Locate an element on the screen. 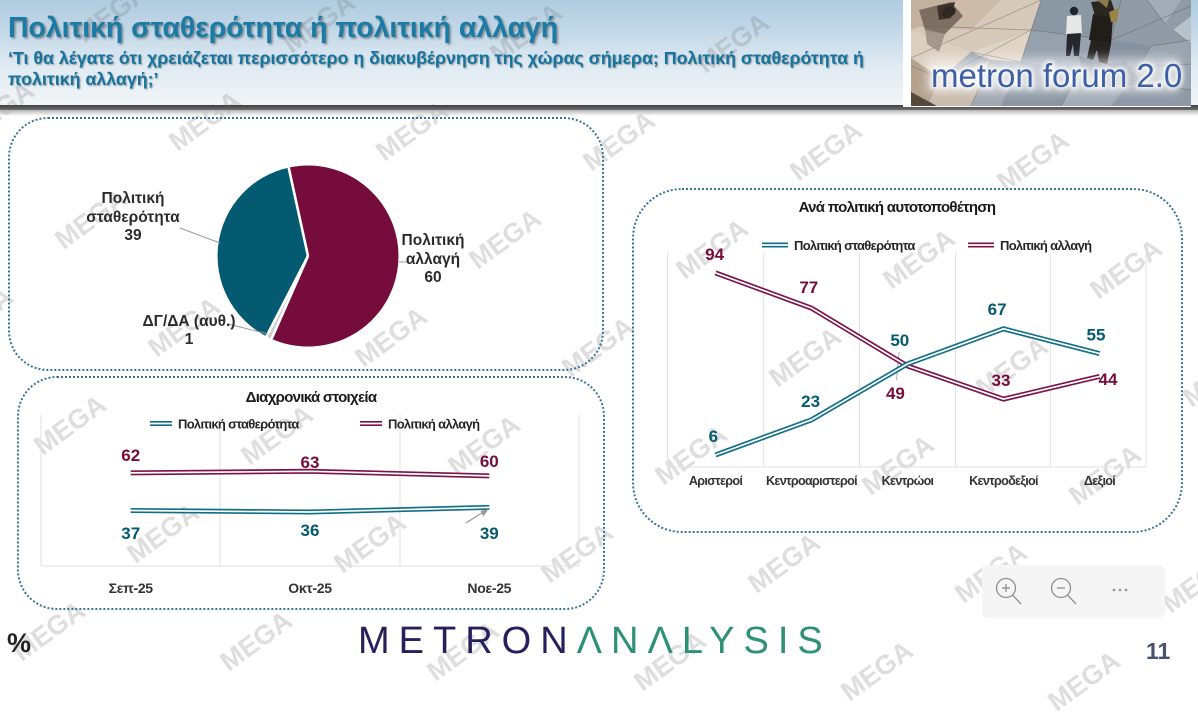 The width and height of the screenshot is (1198, 723). svg-text: Κεντρώοι is located at coordinates (908, 481).